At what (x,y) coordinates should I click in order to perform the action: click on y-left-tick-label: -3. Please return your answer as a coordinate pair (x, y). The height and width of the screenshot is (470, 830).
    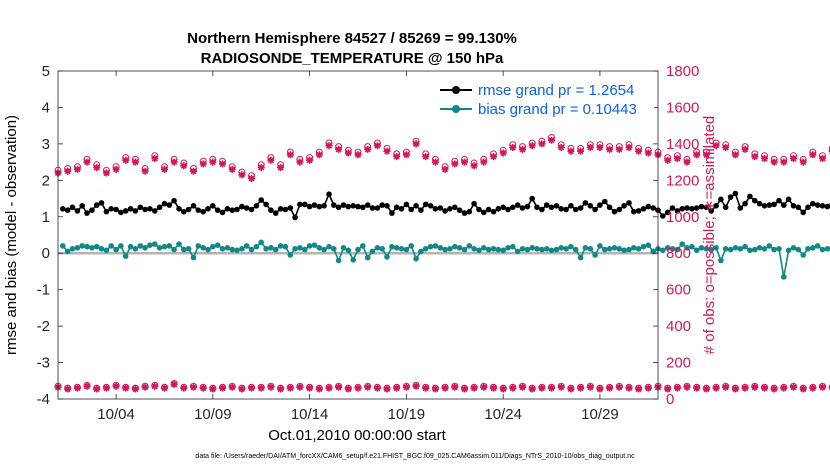
    Looking at the image, I should click on (43, 363).